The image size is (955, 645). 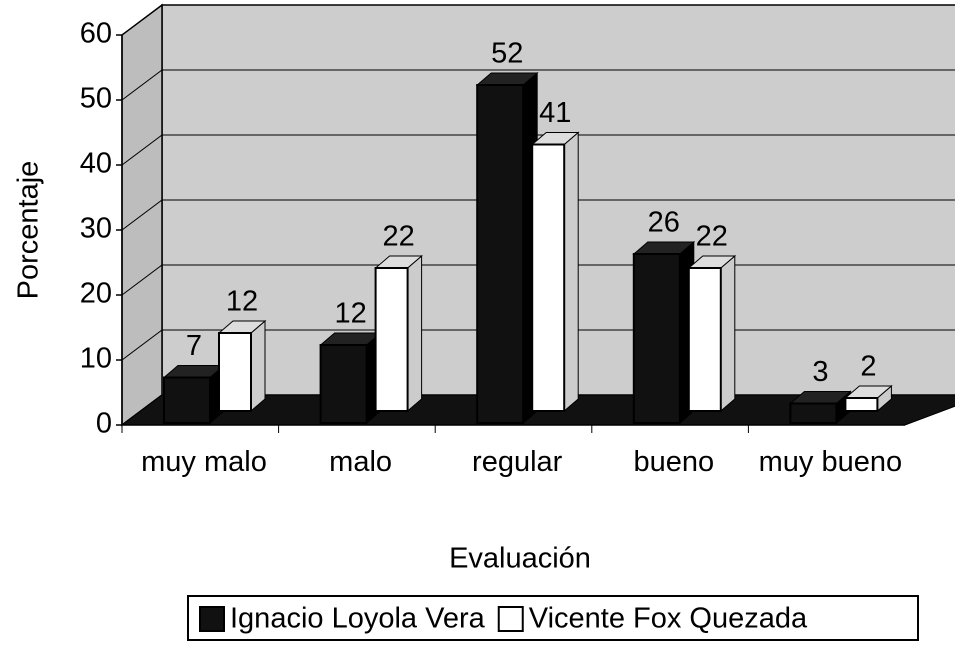 I want to click on y-tick-label: 0, so click(x=104, y=424).